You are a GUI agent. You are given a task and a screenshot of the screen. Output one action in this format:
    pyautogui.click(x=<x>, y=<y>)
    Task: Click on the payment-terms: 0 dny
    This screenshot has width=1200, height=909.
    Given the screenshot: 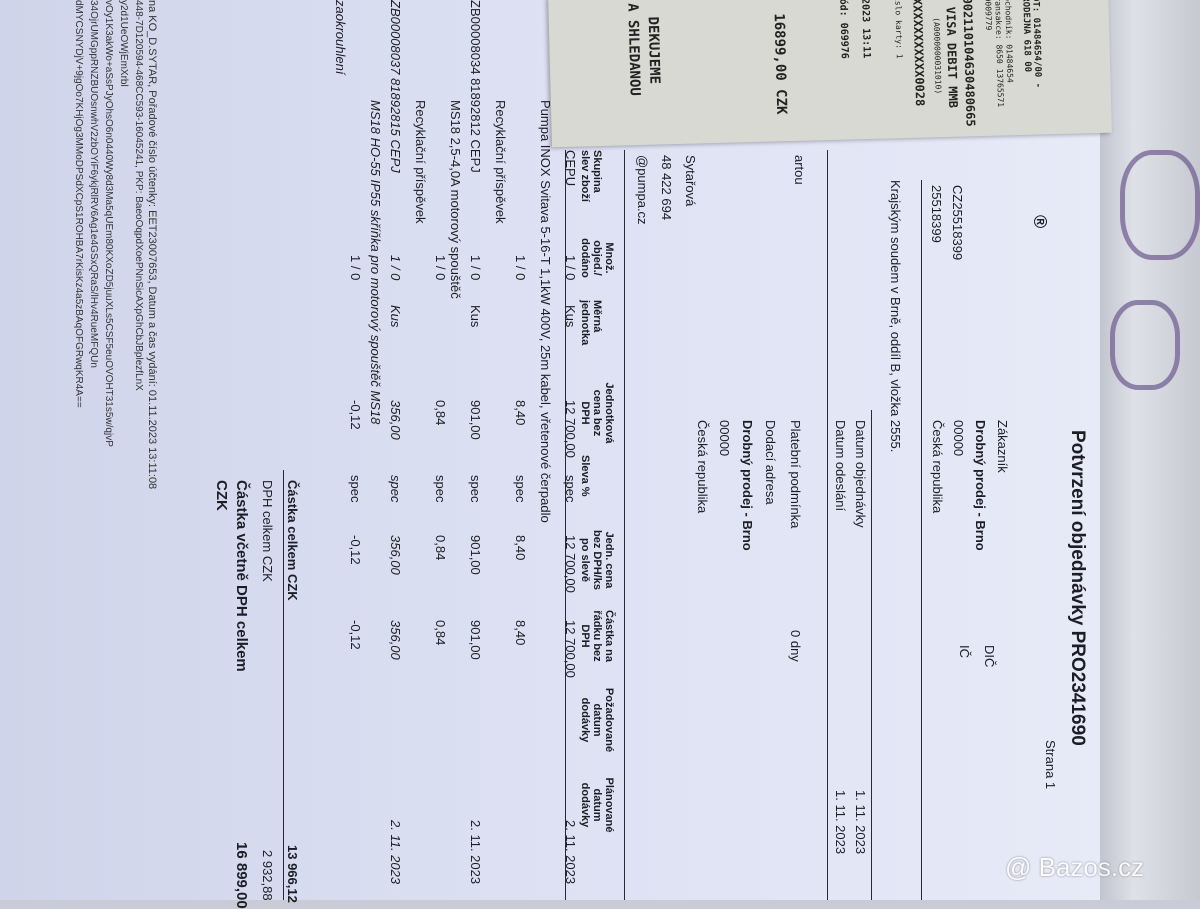 What is the action you would take?
    pyautogui.click(x=795, y=646)
    